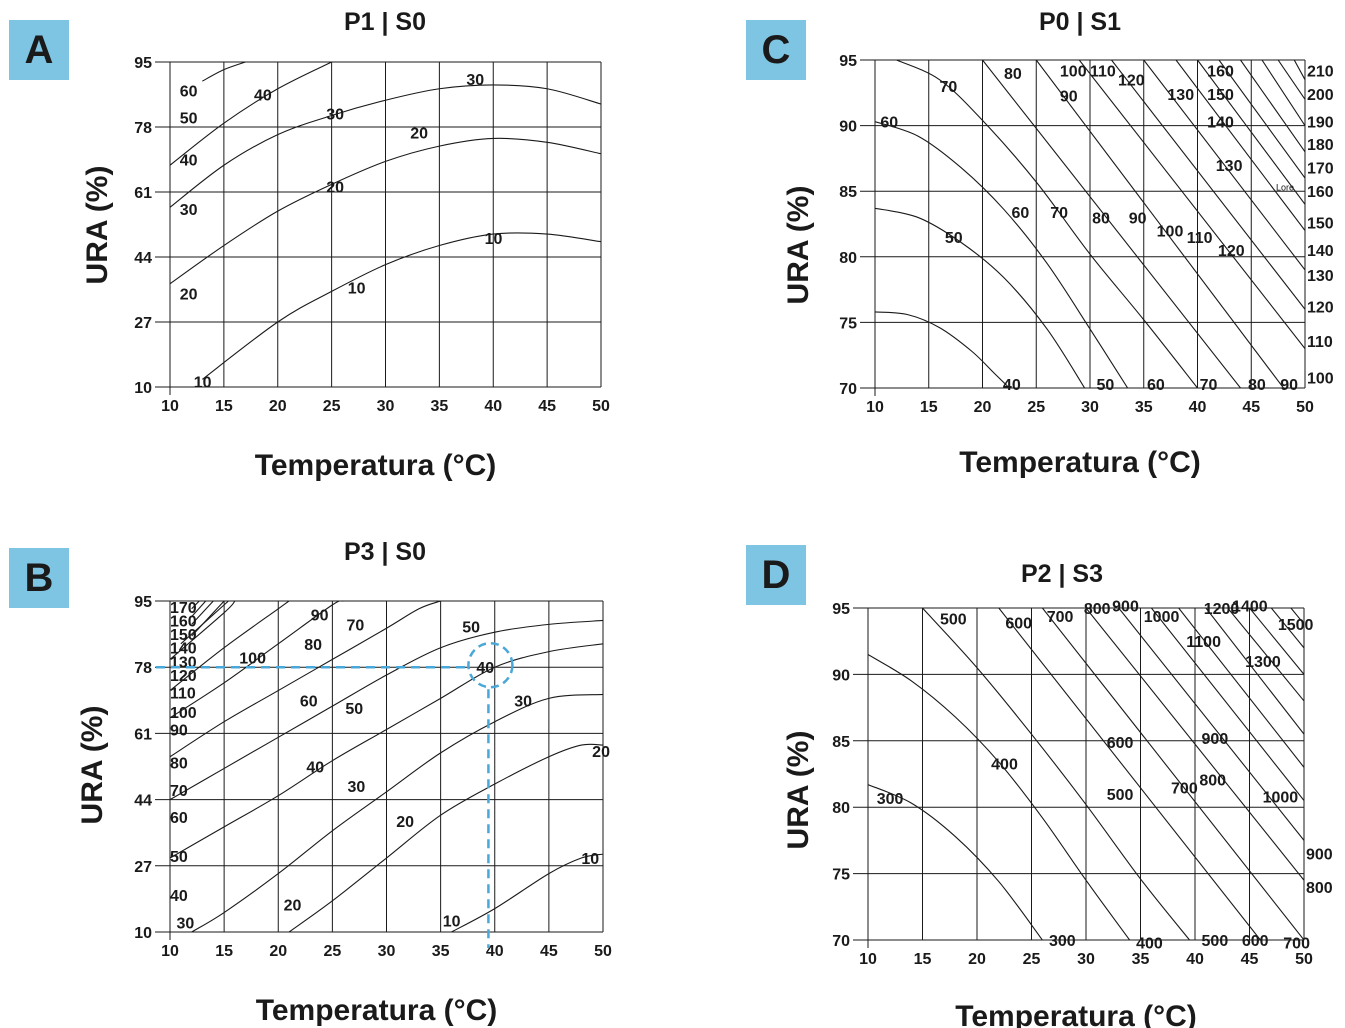 This screenshot has height=1028, width=1345. Describe the element at coordinates (1131, 81) in the screenshot. I see `curve-label: 120` at that location.